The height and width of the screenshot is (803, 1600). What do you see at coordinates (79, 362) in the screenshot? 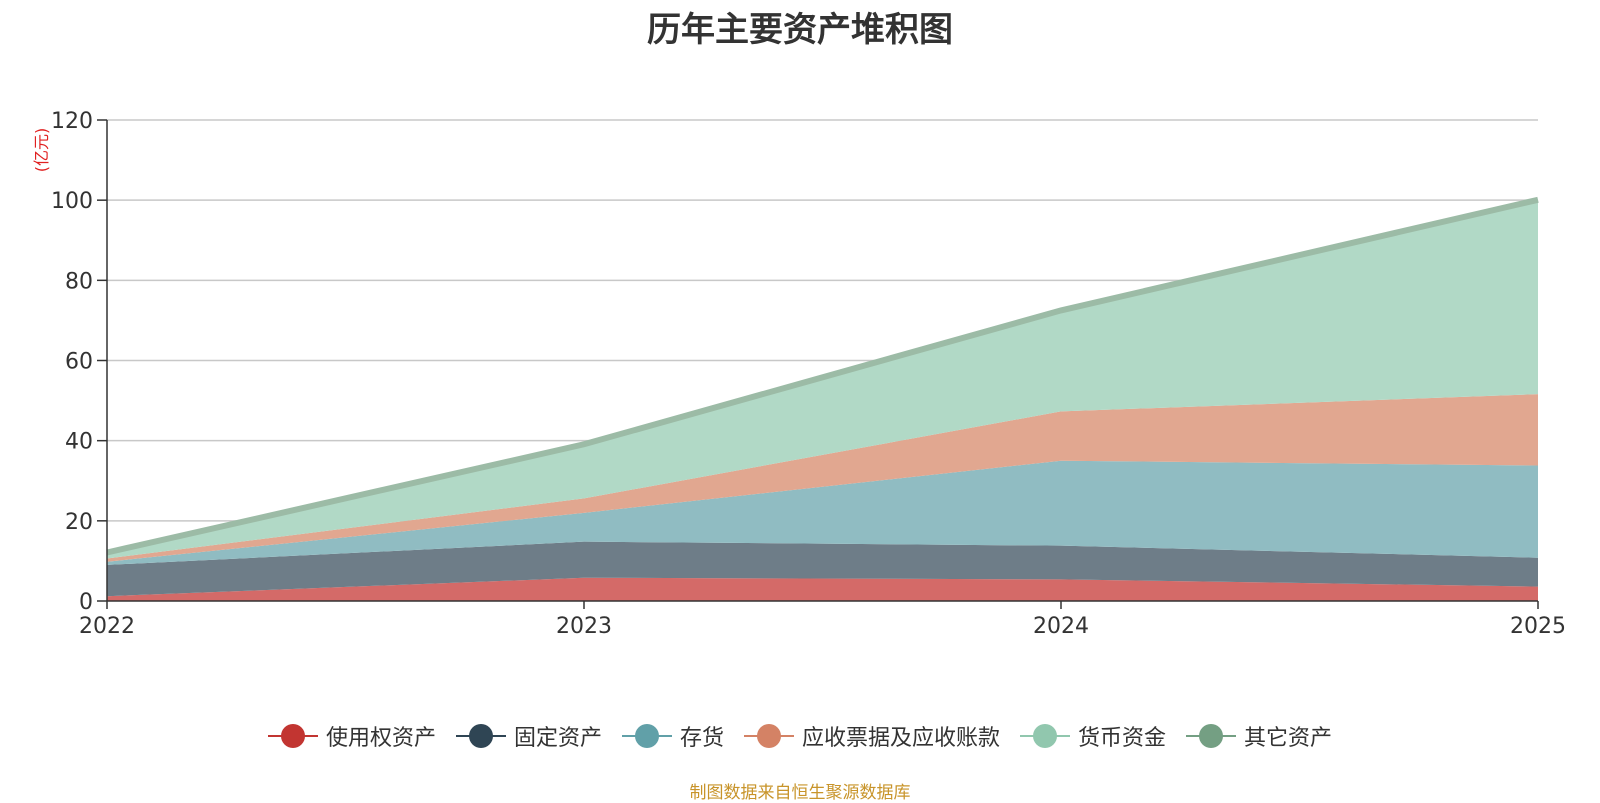
I see `y-tick-label: 60` at bounding box center [79, 362].